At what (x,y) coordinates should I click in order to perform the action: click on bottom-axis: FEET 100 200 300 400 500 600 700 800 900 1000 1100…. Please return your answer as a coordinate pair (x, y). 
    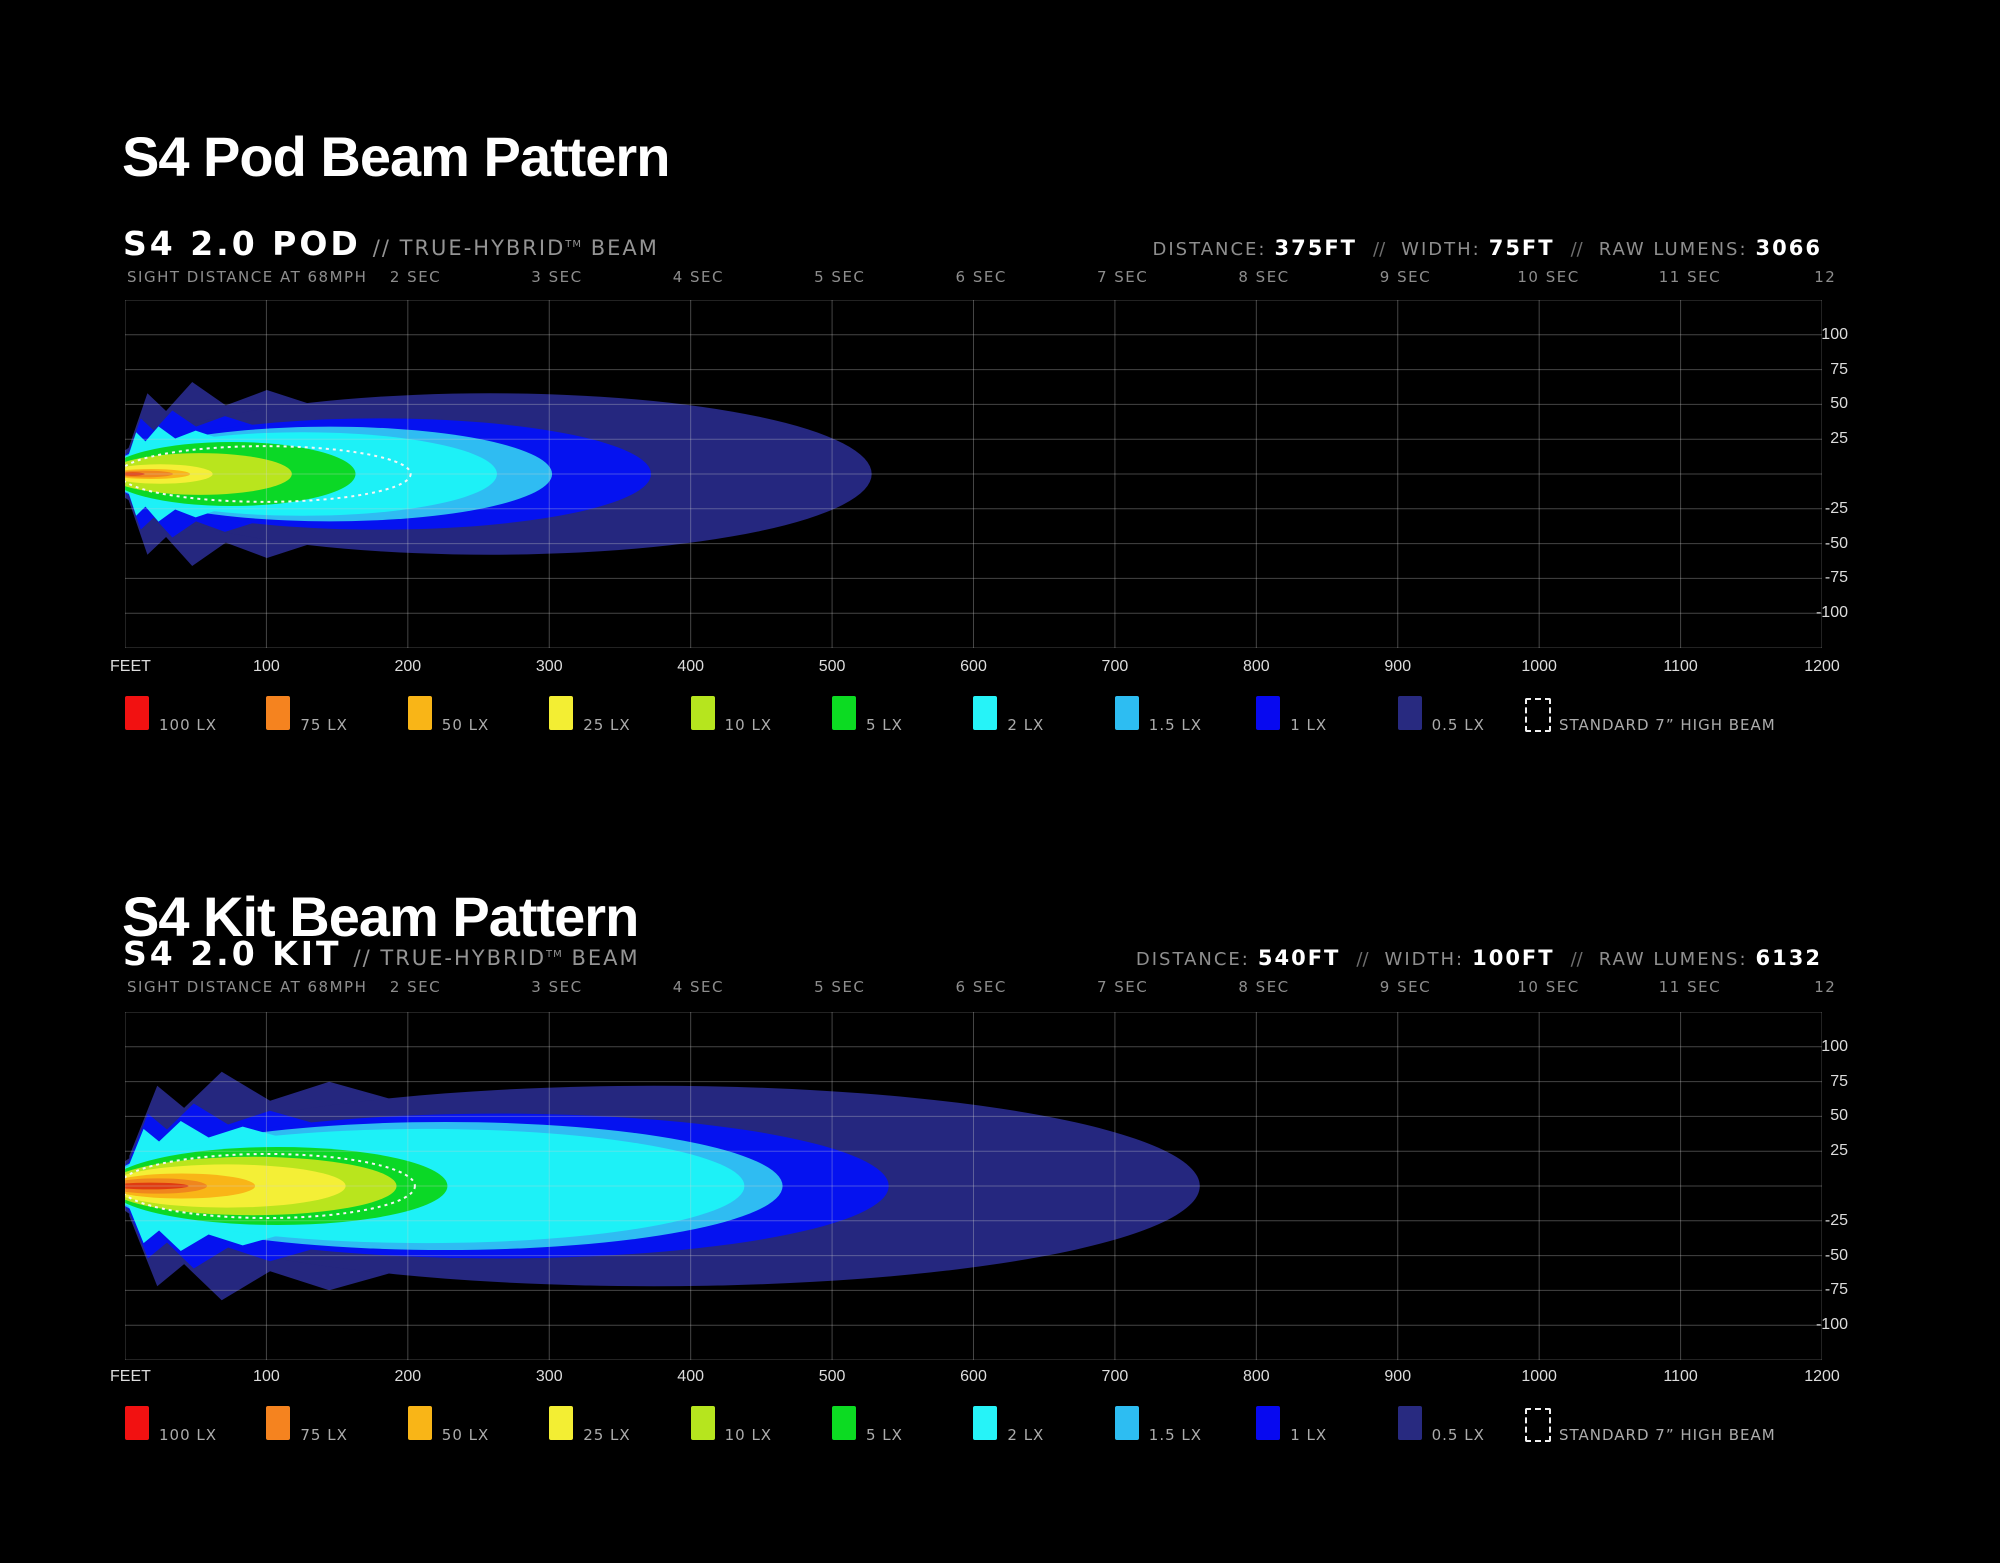
    Looking at the image, I should click on (975, 670).